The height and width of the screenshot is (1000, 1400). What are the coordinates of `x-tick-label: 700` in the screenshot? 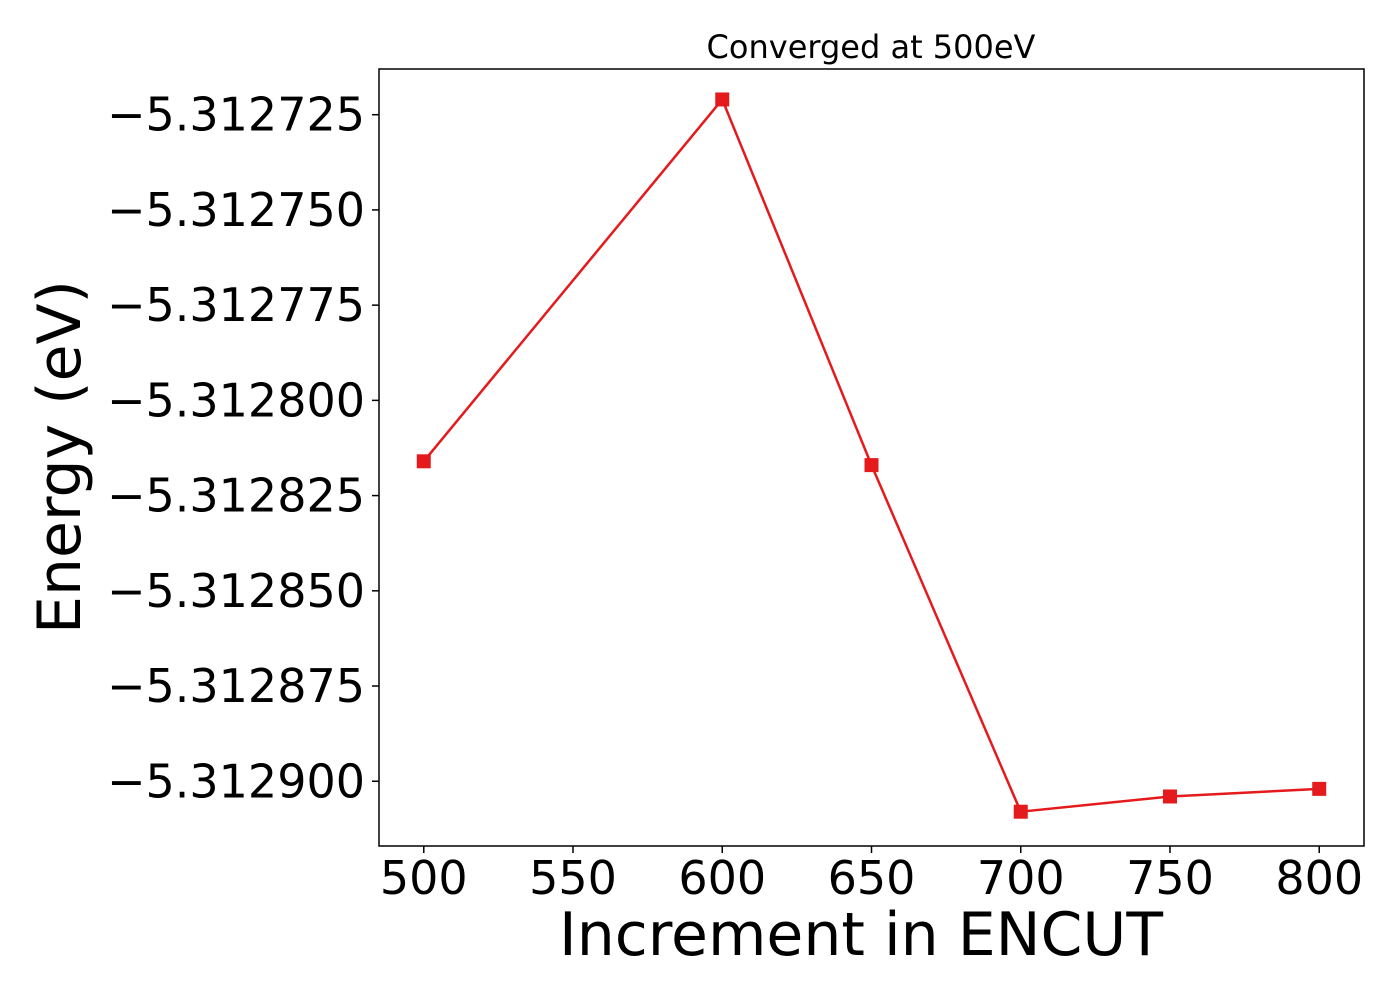 It's located at (1021, 878).